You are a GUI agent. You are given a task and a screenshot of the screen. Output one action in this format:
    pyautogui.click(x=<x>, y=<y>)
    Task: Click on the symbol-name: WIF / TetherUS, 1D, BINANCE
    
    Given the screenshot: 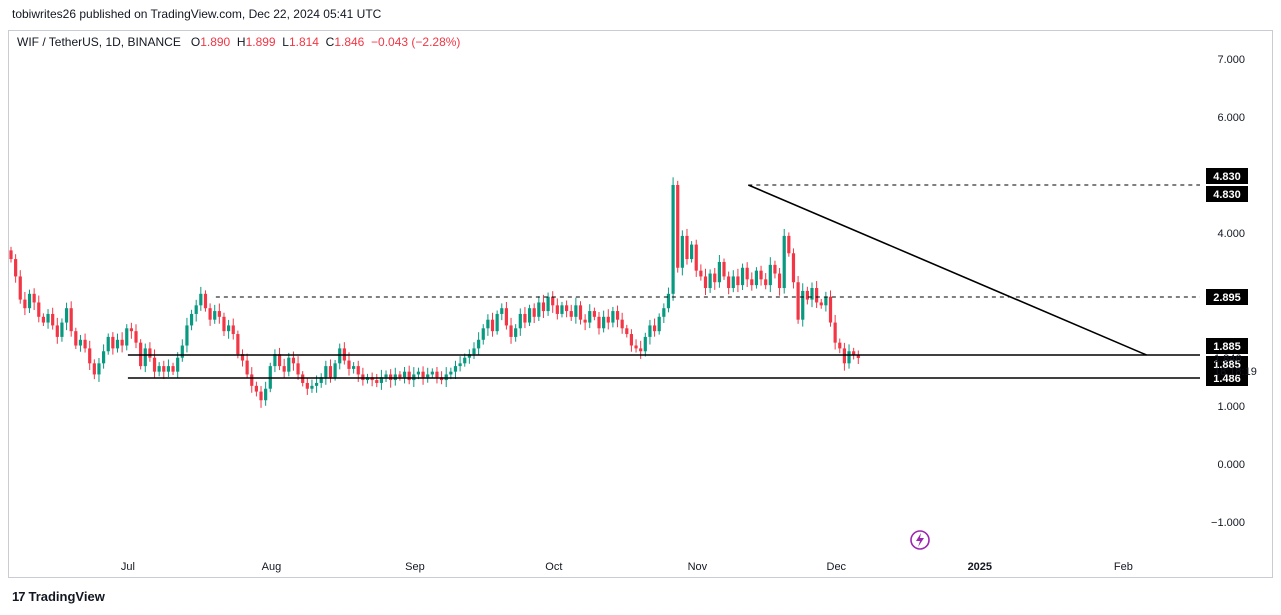 What is the action you would take?
    pyautogui.click(x=99, y=42)
    